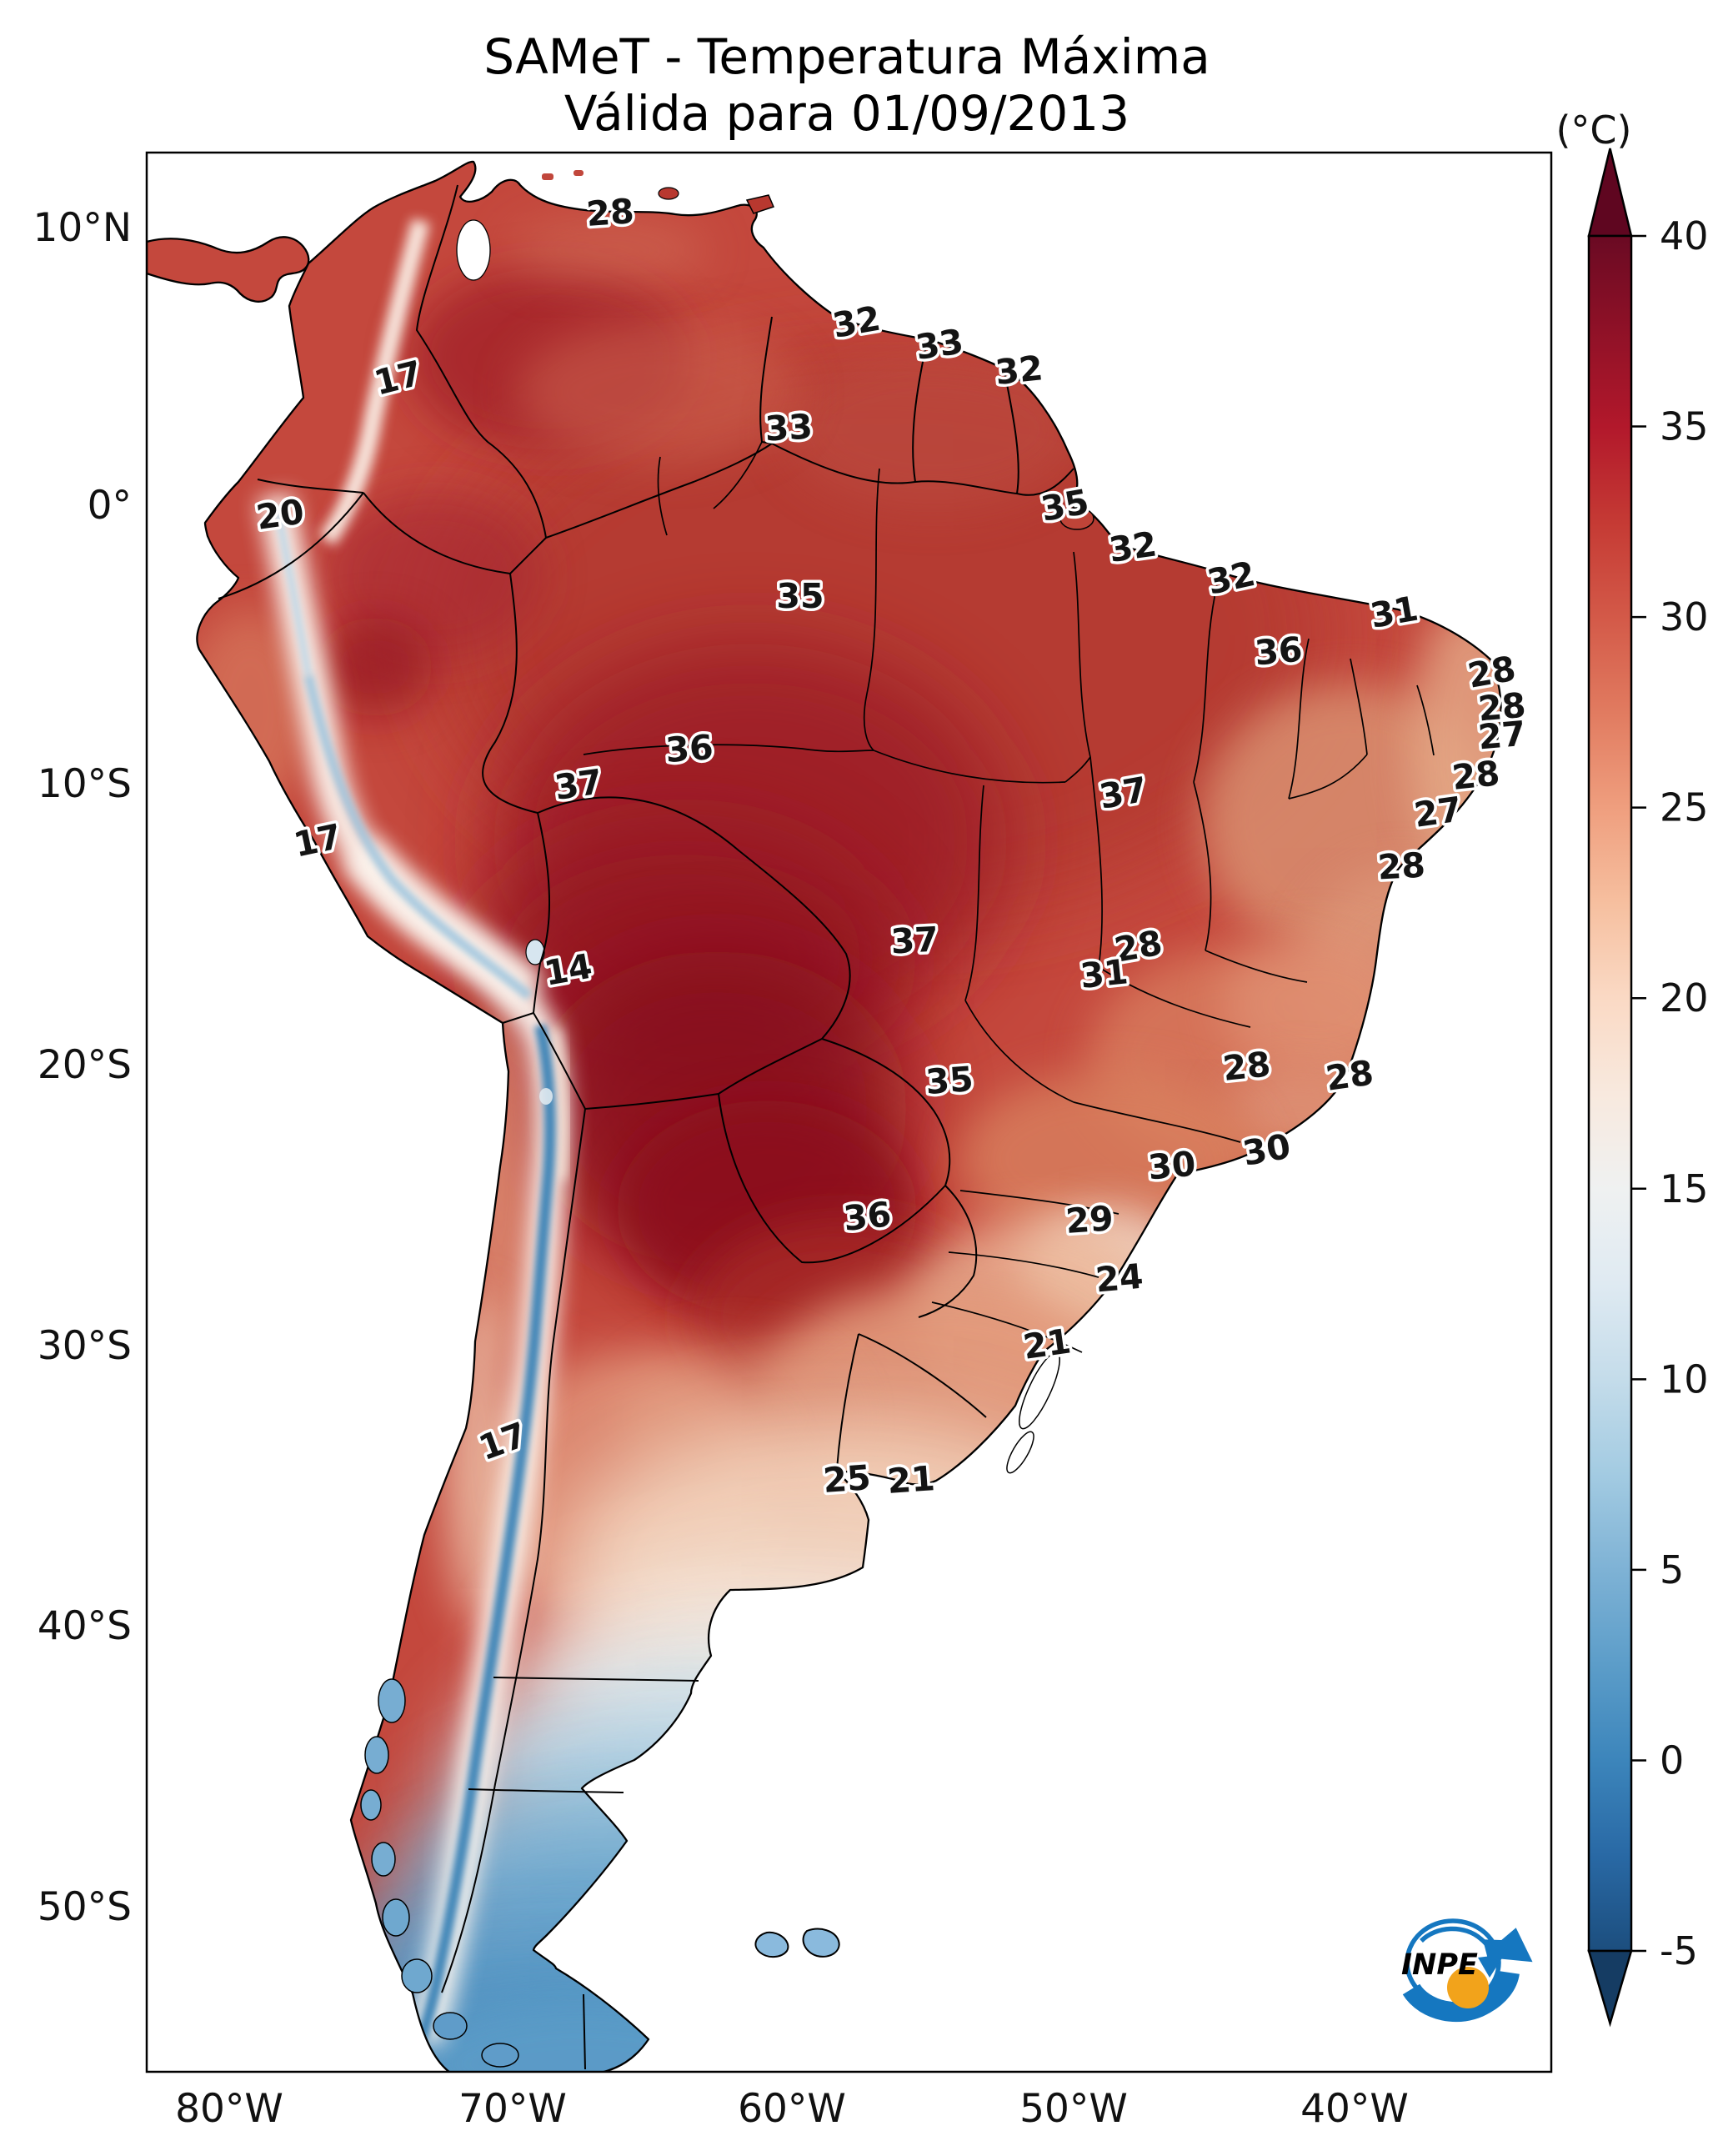  Describe the element at coordinates (766, 380) in the screenshot. I see `border-venezuela-guyana` at that location.